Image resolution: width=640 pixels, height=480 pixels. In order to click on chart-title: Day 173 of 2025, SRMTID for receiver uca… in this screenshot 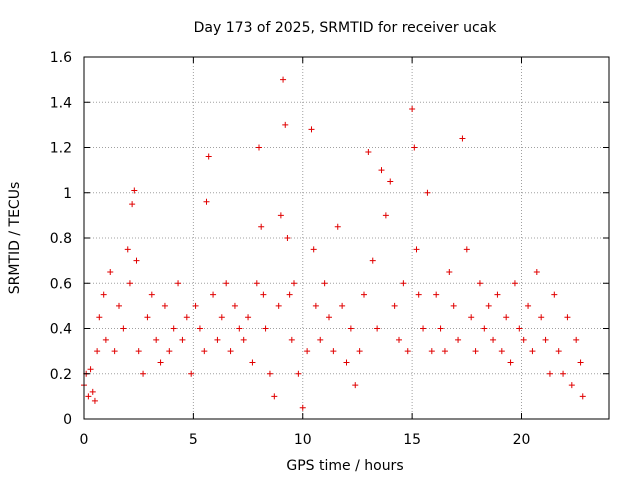, I will do `click(346, 28)`.